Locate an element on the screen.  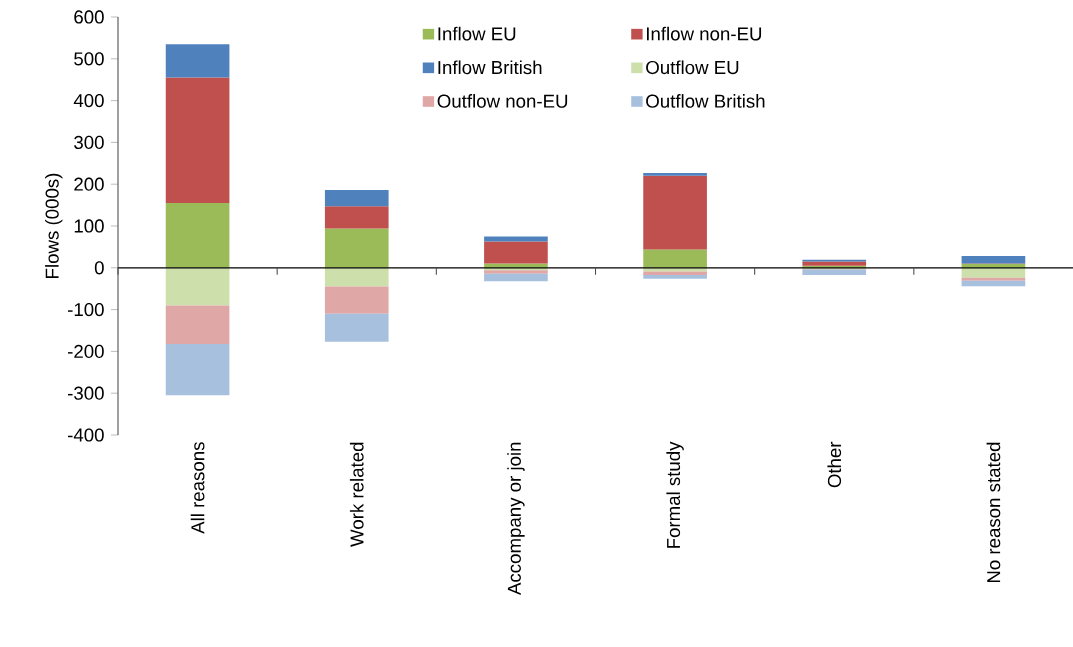
legend-label: Outflow British is located at coordinates (705, 101).